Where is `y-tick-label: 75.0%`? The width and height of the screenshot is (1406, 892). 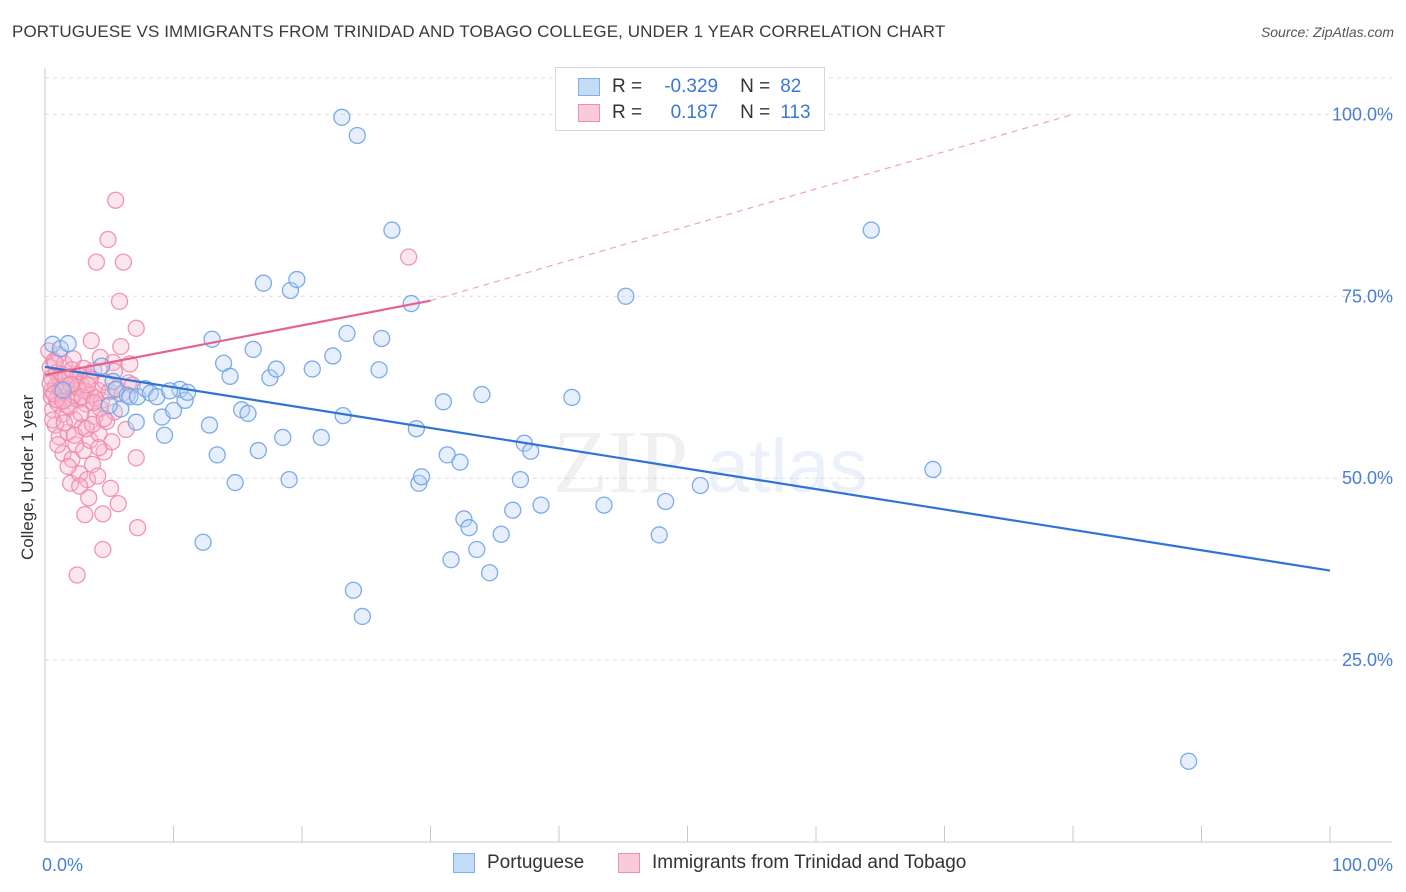
y-tick-label: 75.0% is located at coordinates (1367, 296).